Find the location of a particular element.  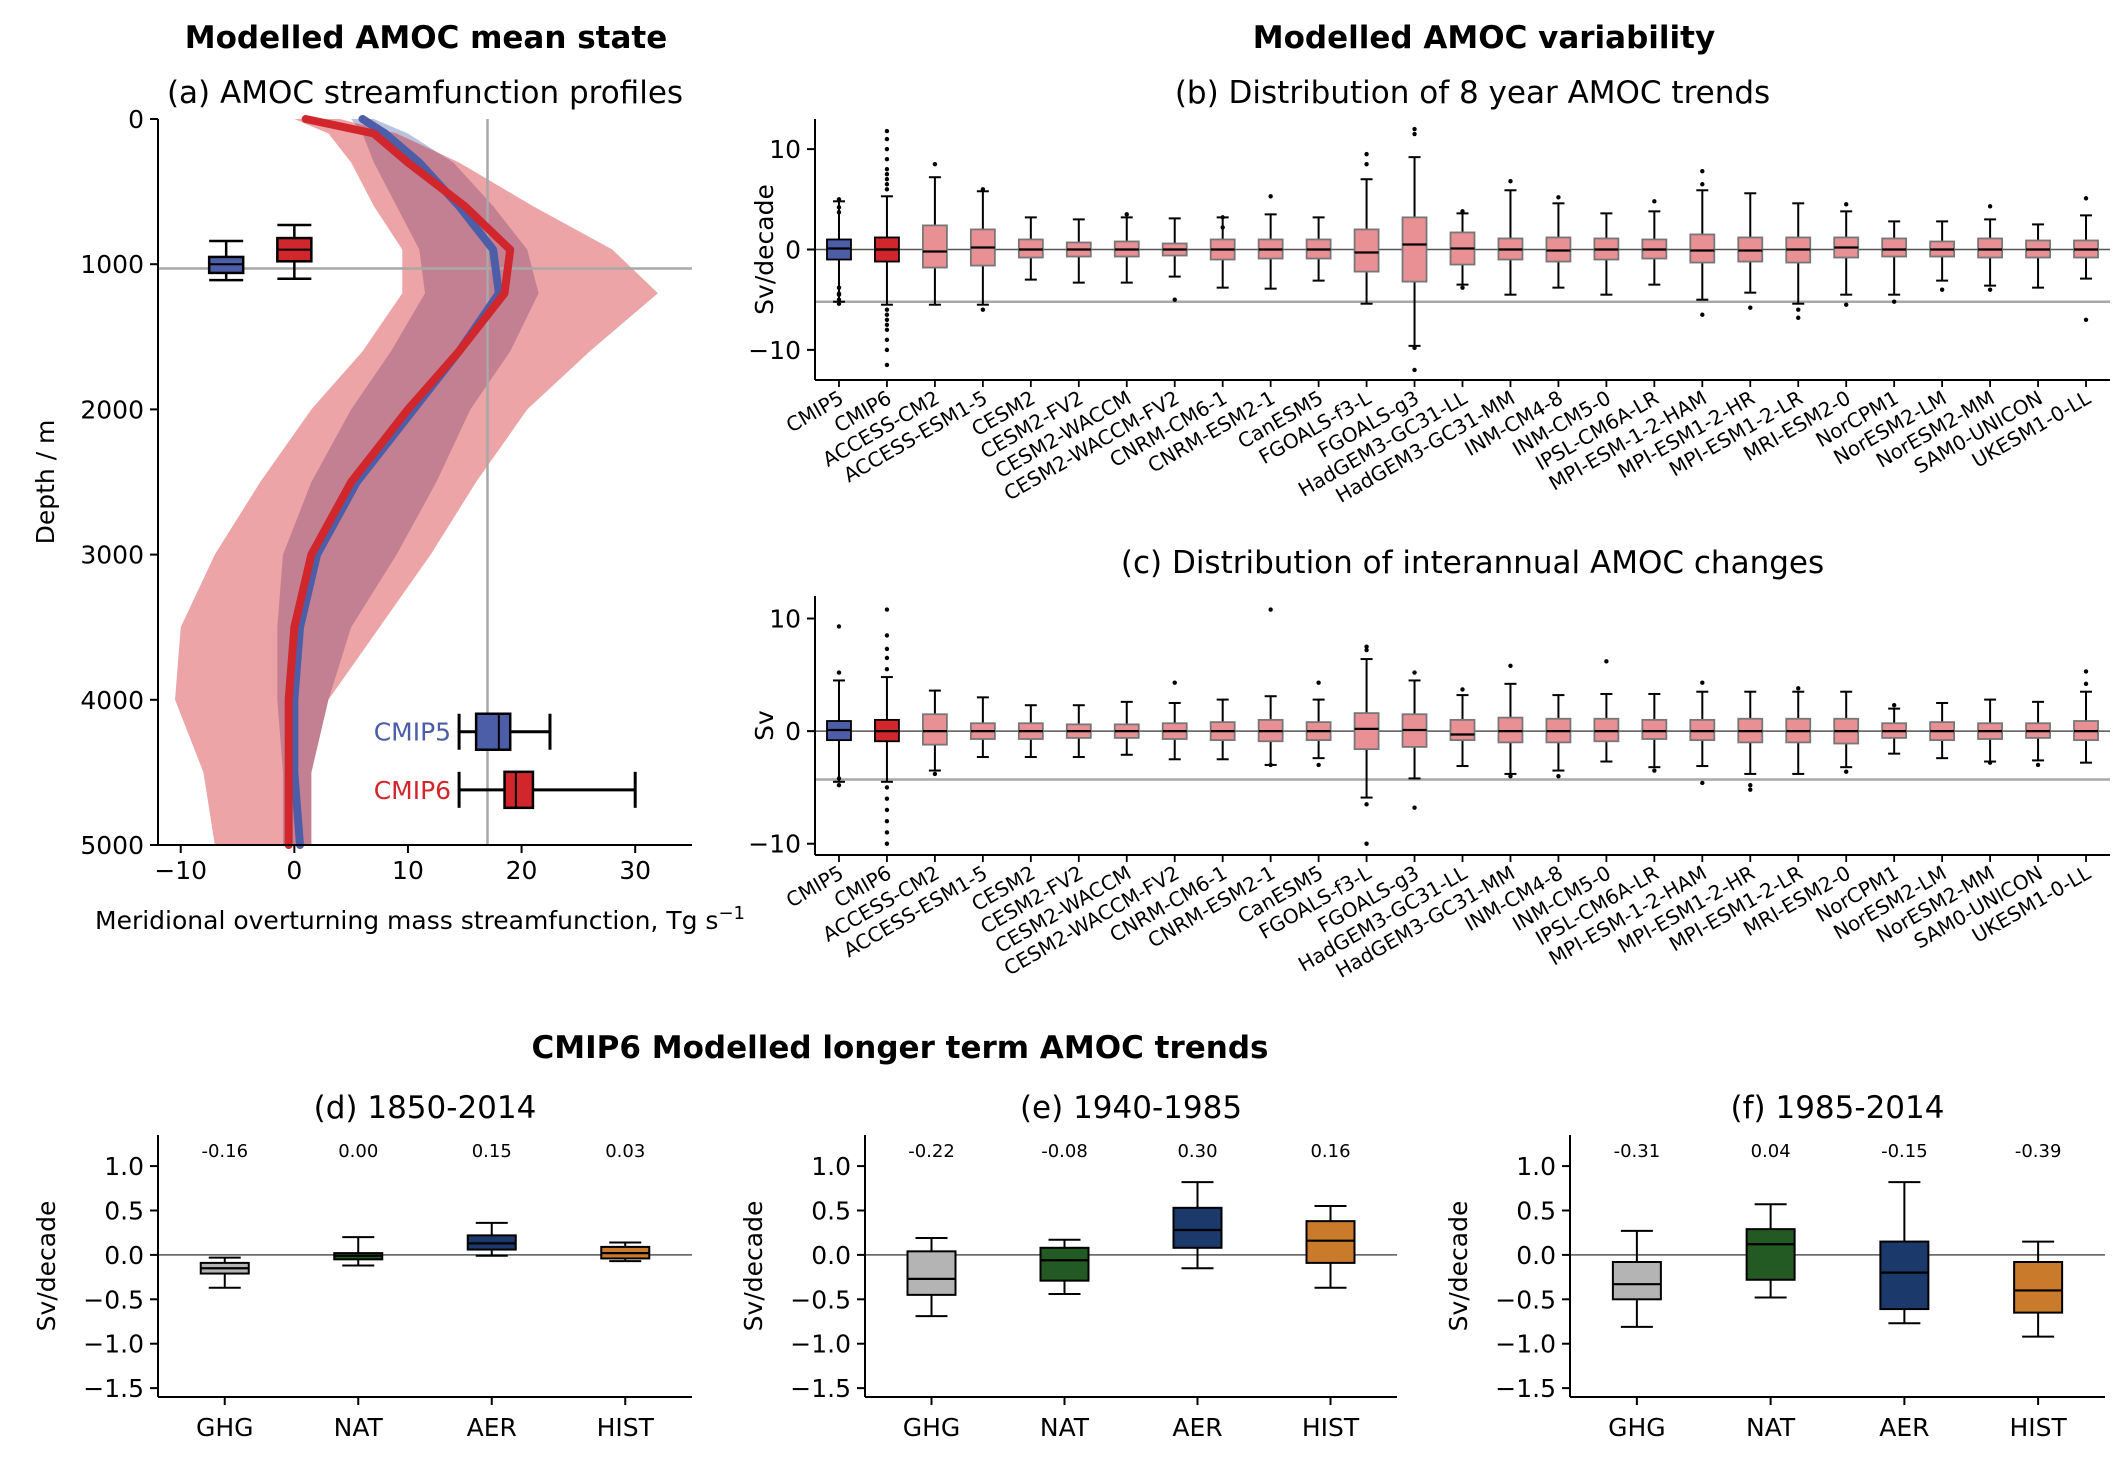

y-tick-label: 0.0 is located at coordinates (124, 1255).